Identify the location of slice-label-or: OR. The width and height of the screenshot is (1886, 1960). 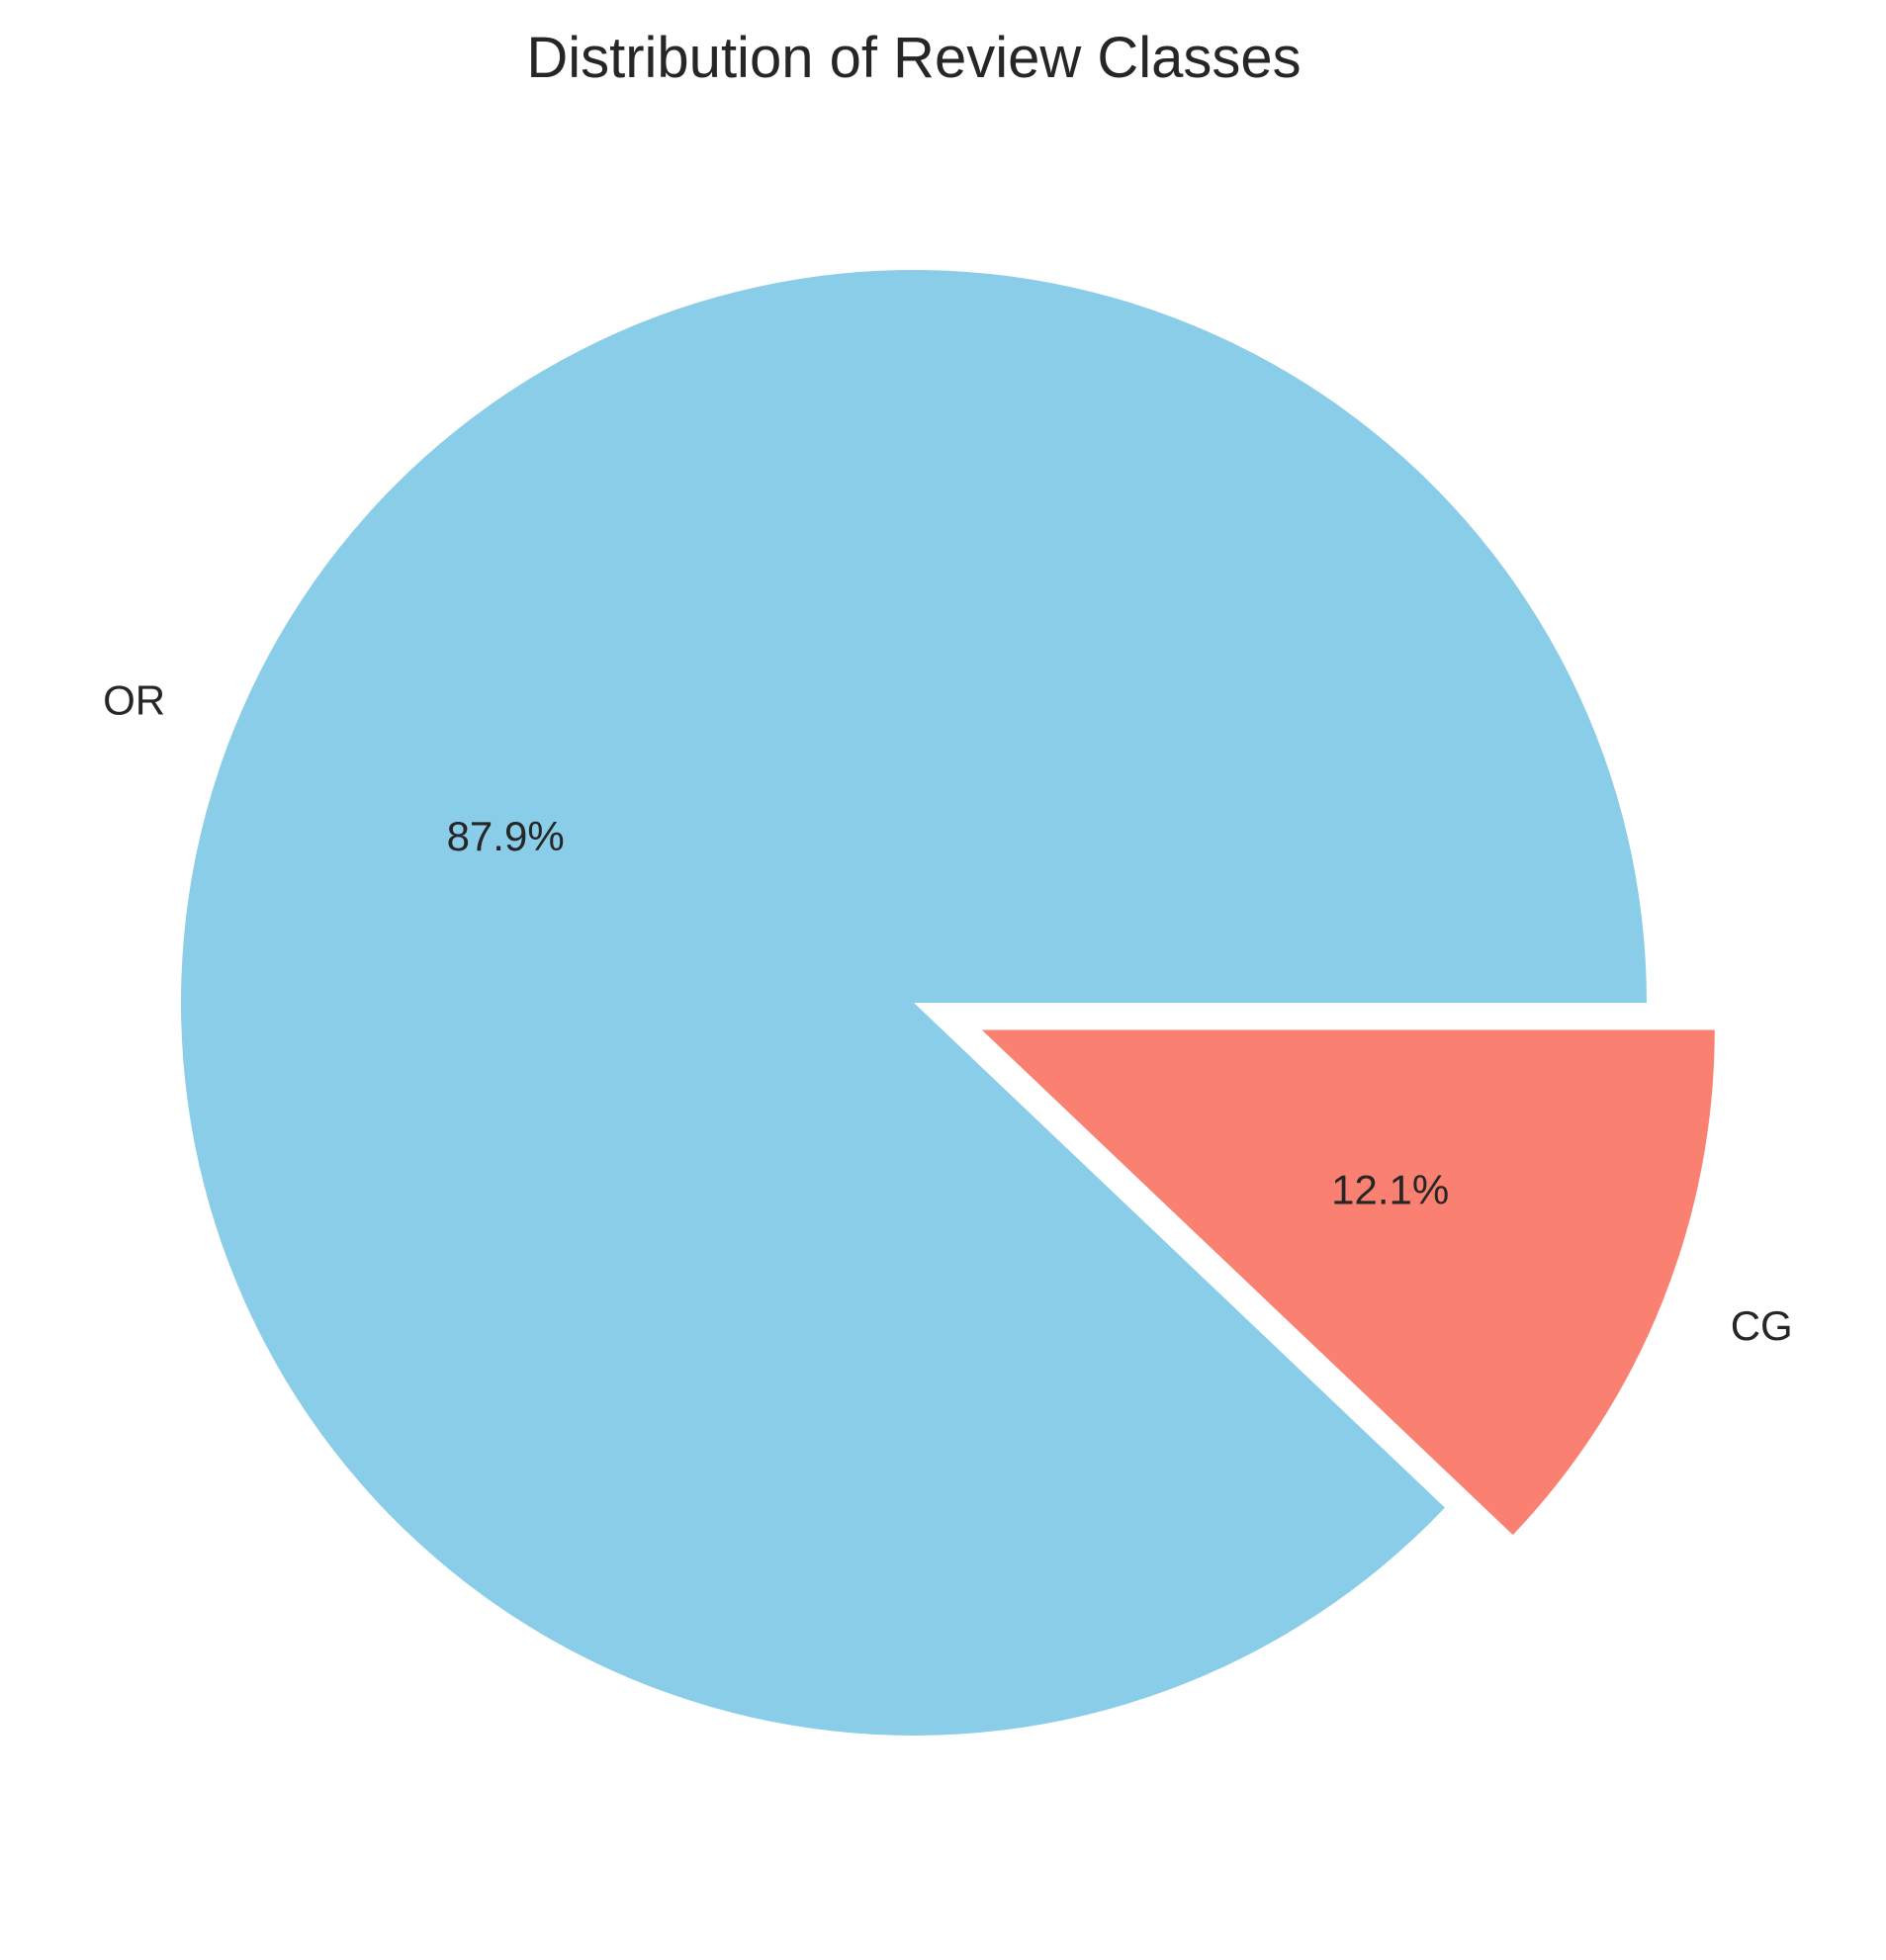
(134, 701).